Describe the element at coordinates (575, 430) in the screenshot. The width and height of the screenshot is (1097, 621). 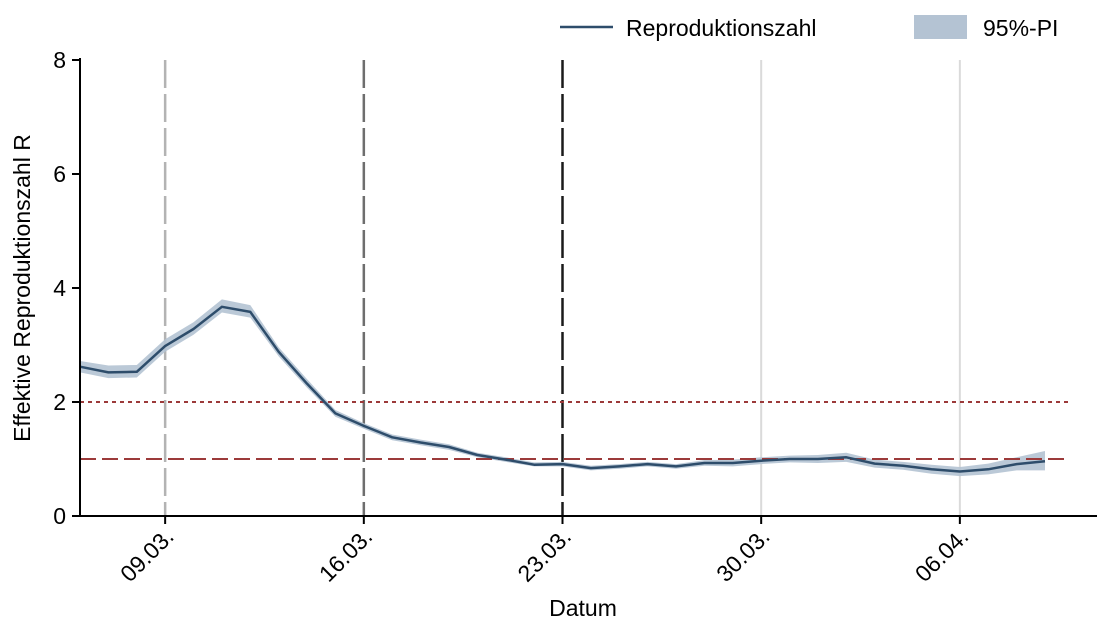
I see `reference-lines` at that location.